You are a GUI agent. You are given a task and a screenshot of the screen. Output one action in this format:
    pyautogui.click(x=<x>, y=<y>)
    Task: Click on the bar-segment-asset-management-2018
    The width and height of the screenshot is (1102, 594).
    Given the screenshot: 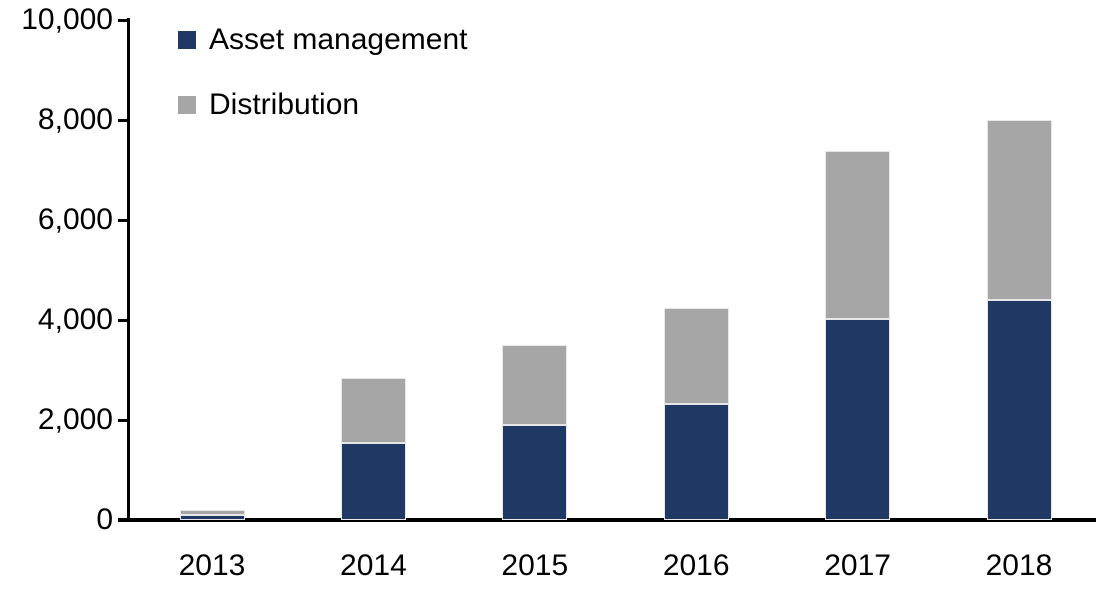 What is the action you would take?
    pyautogui.click(x=1019, y=410)
    